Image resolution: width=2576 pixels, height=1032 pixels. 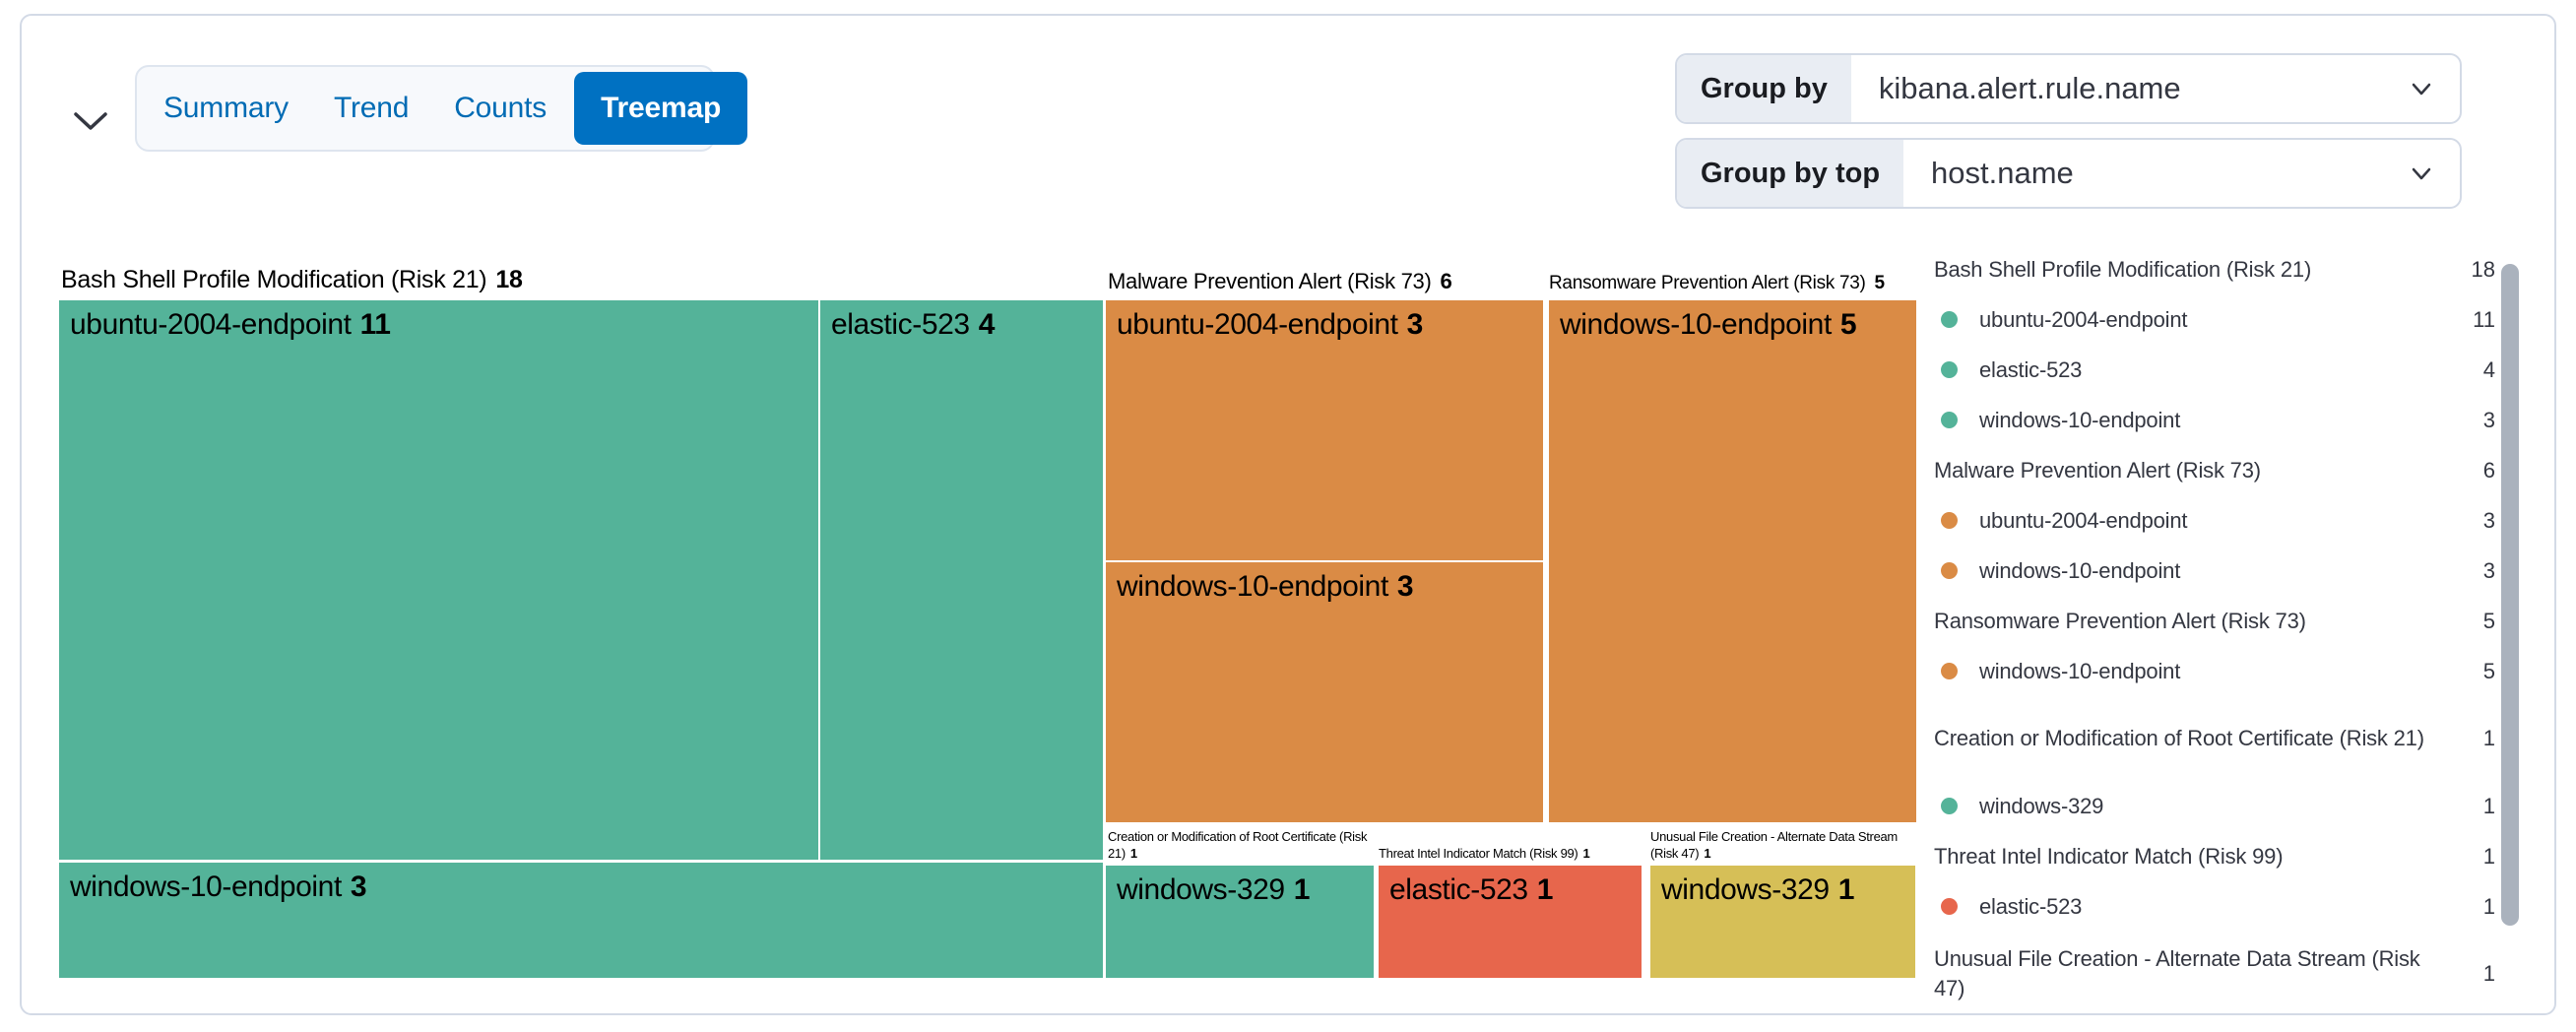 I want to click on tab-counts: Counts, so click(x=500, y=108).